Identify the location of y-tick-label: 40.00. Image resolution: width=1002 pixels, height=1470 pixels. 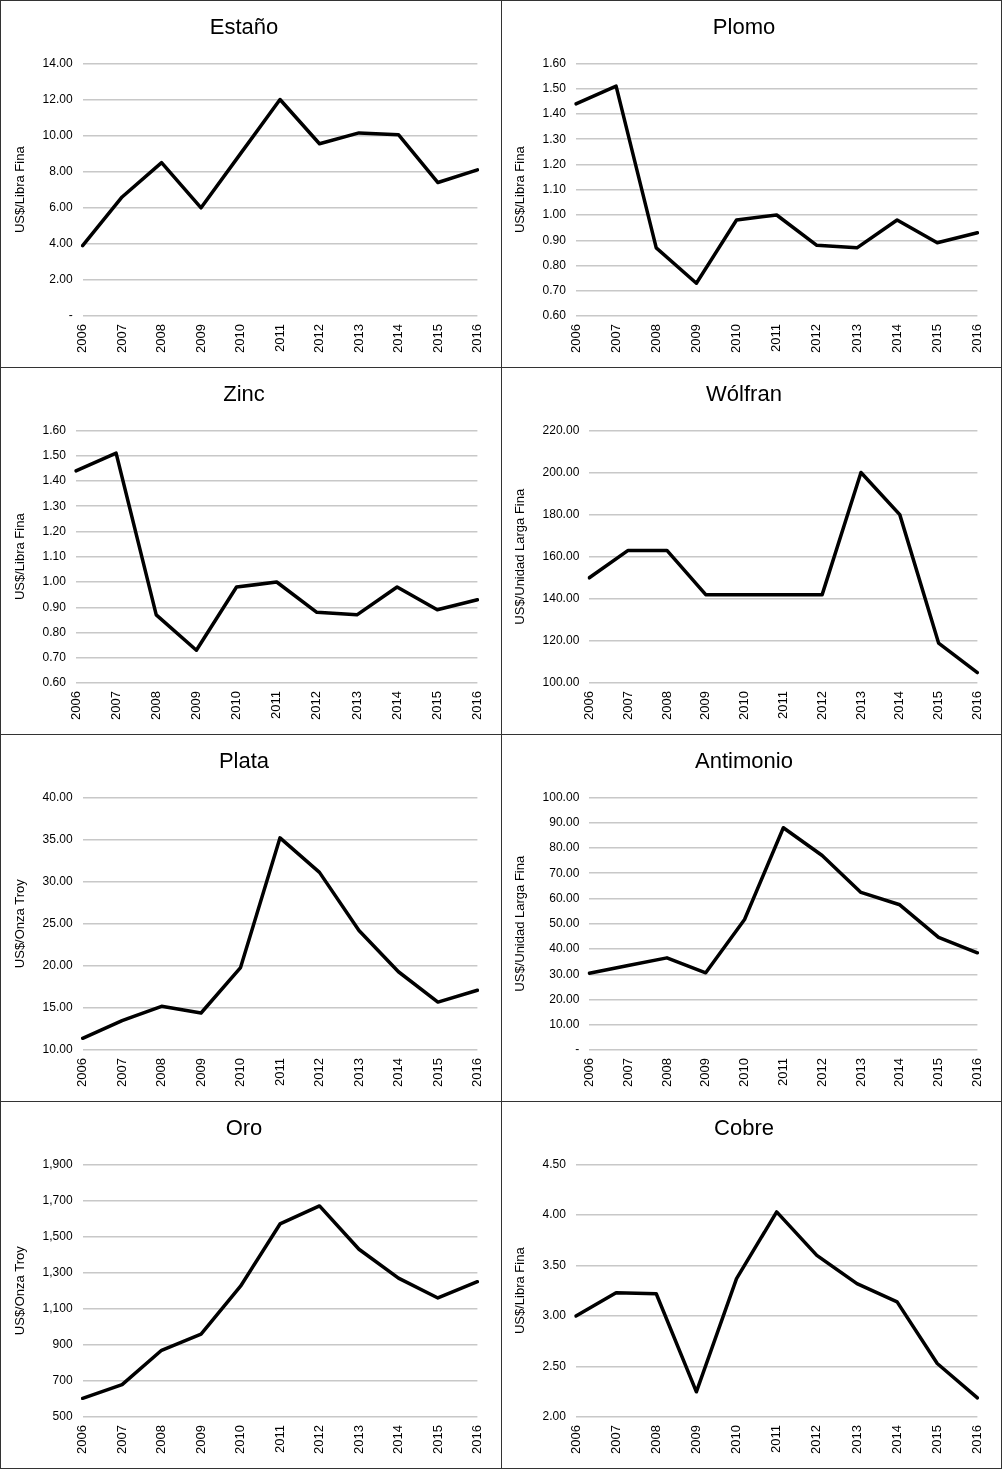
(564, 948).